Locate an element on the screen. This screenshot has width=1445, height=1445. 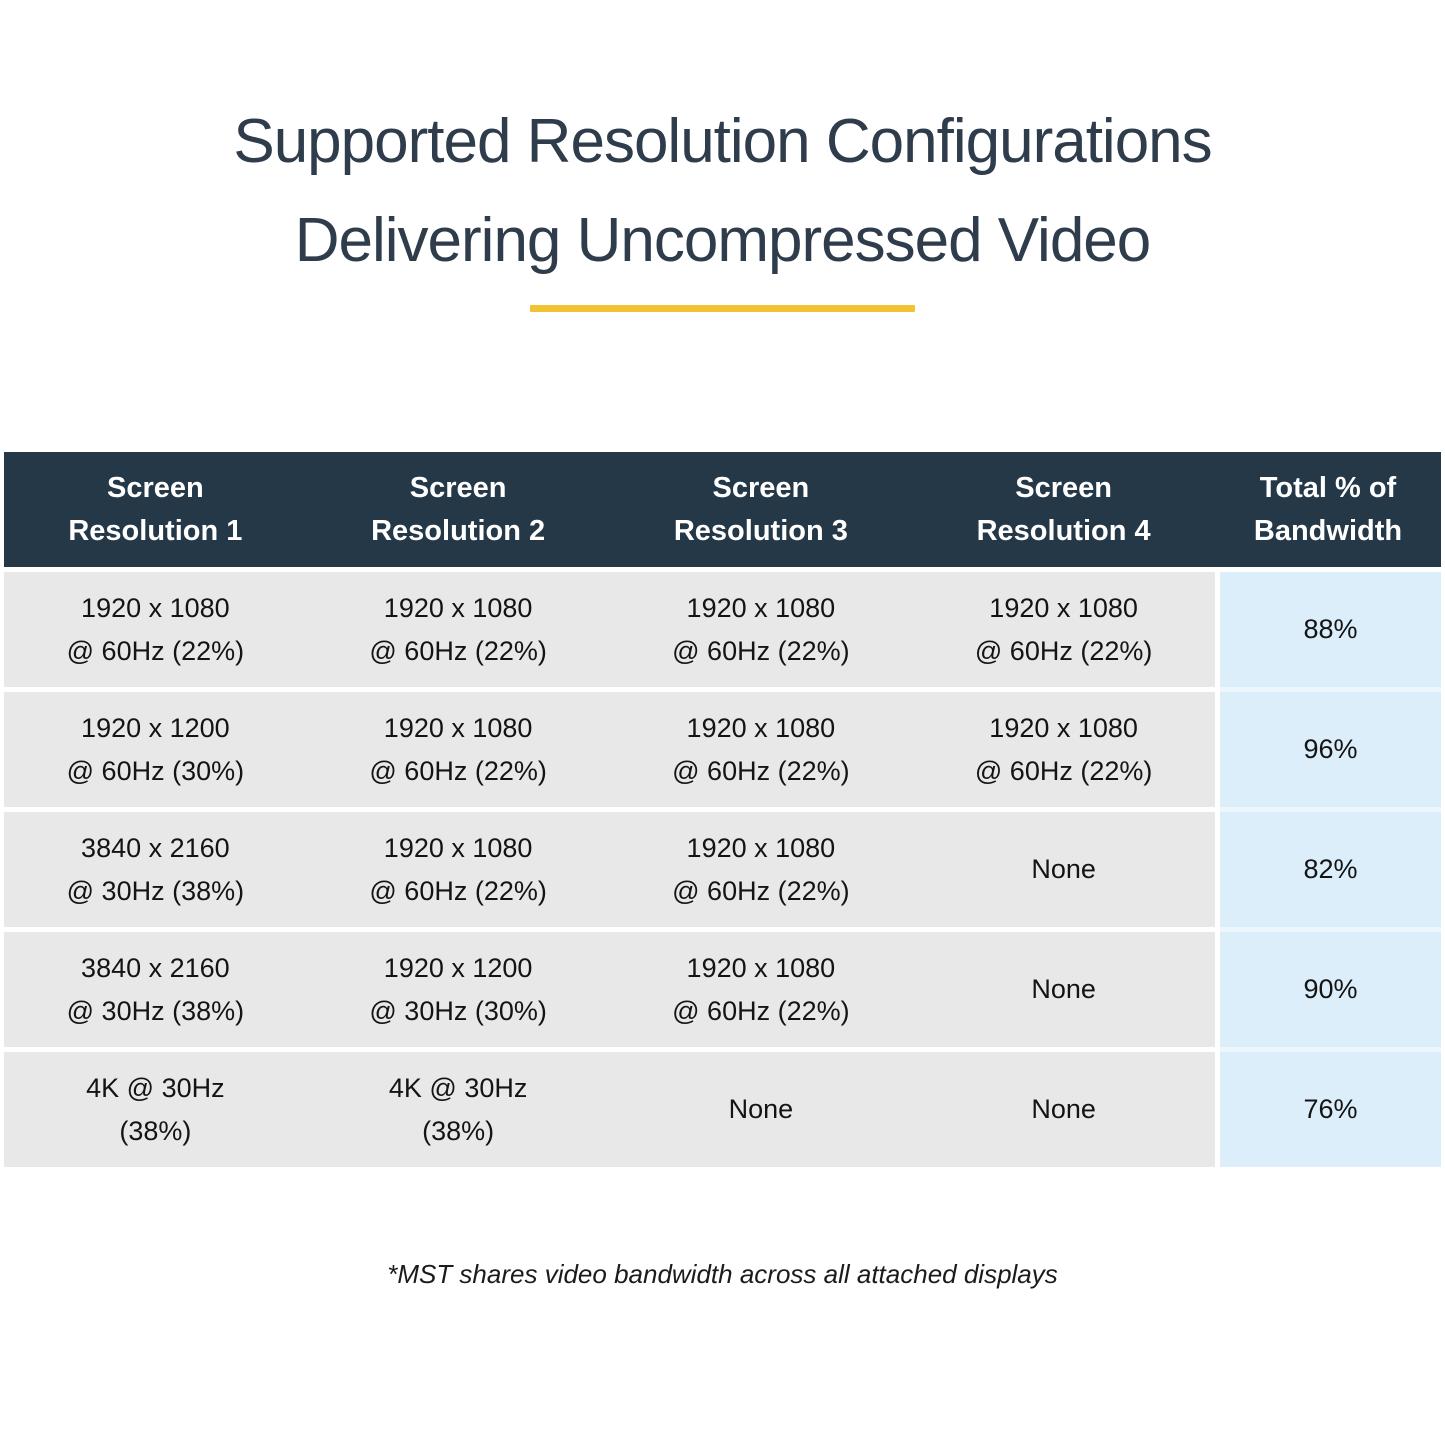
header-cell-total-bandwidth: Total % of Bandwidth is located at coordinates (1328, 509).